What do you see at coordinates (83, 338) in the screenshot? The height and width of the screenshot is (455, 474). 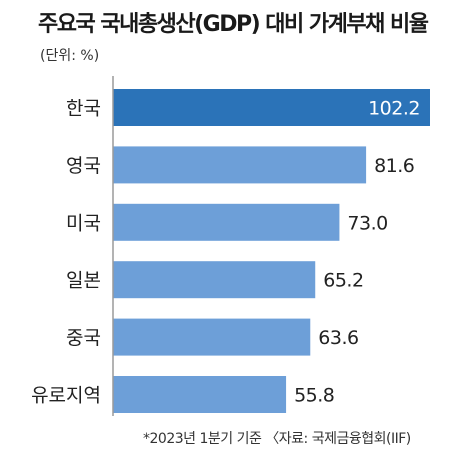 I see `category-label-4: 중국` at bounding box center [83, 338].